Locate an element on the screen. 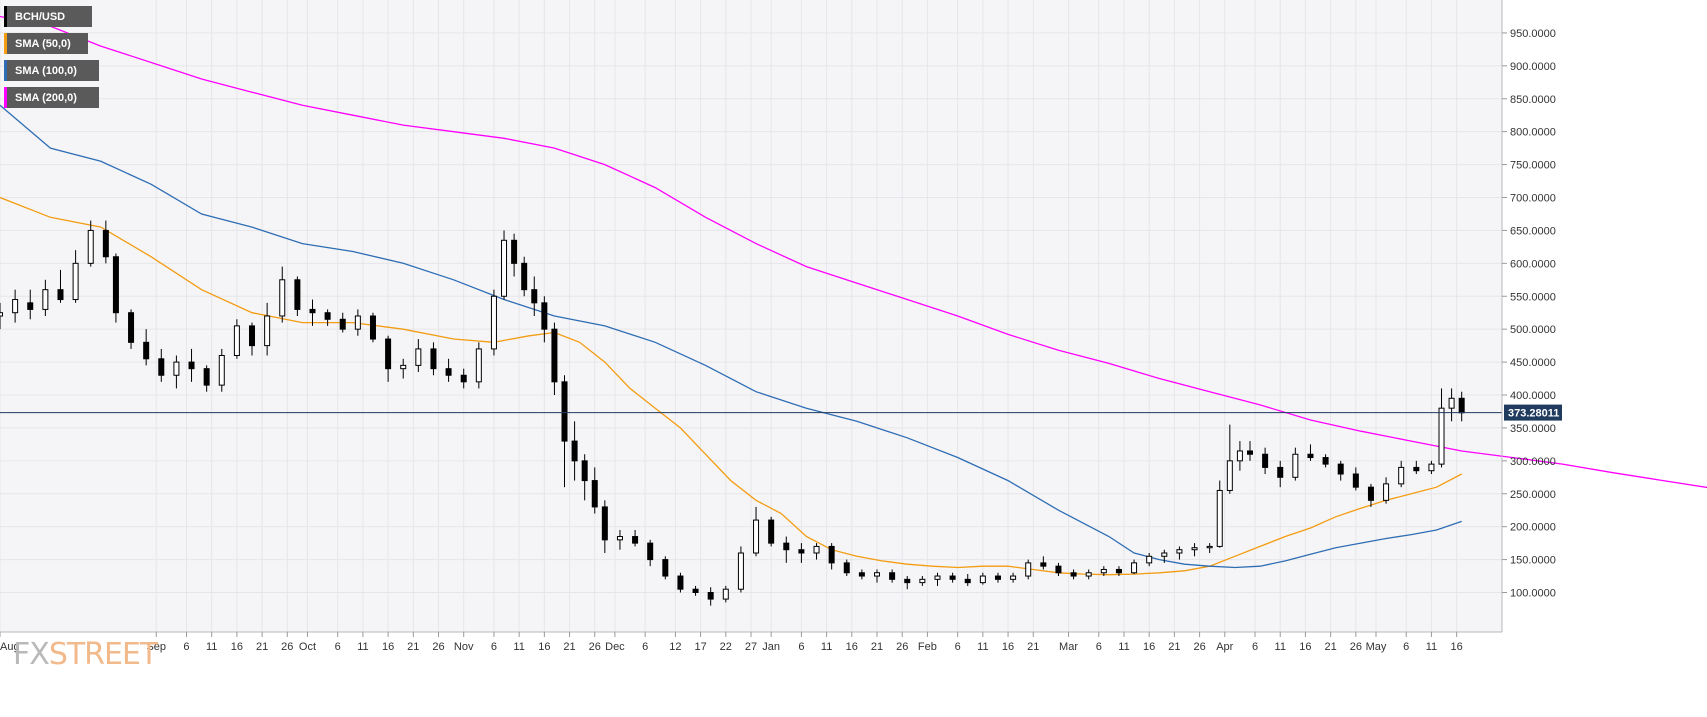 The width and height of the screenshot is (1707, 717). y-tick-label: 150.0000 is located at coordinates (1533, 561).